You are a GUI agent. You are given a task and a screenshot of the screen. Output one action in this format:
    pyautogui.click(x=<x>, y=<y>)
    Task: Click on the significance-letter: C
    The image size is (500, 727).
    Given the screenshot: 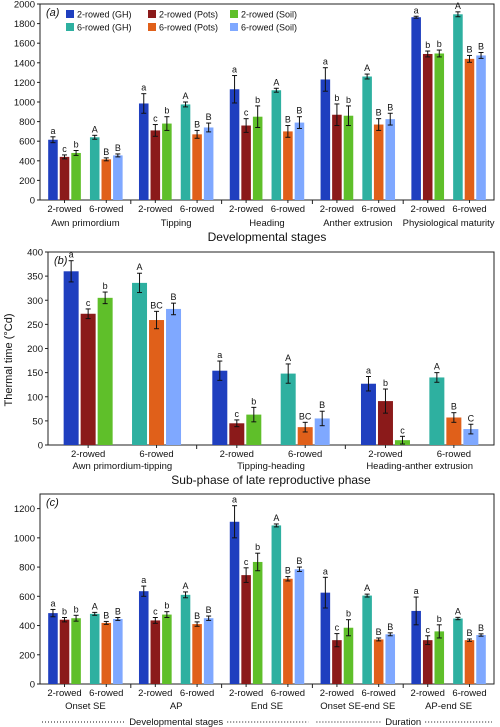 What is the action you would take?
    pyautogui.click(x=471, y=418)
    